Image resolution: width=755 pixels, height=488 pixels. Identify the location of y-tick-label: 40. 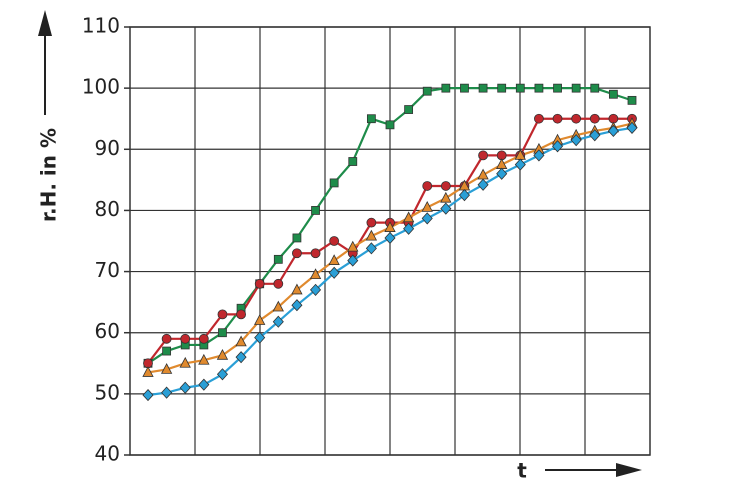
(107, 454).